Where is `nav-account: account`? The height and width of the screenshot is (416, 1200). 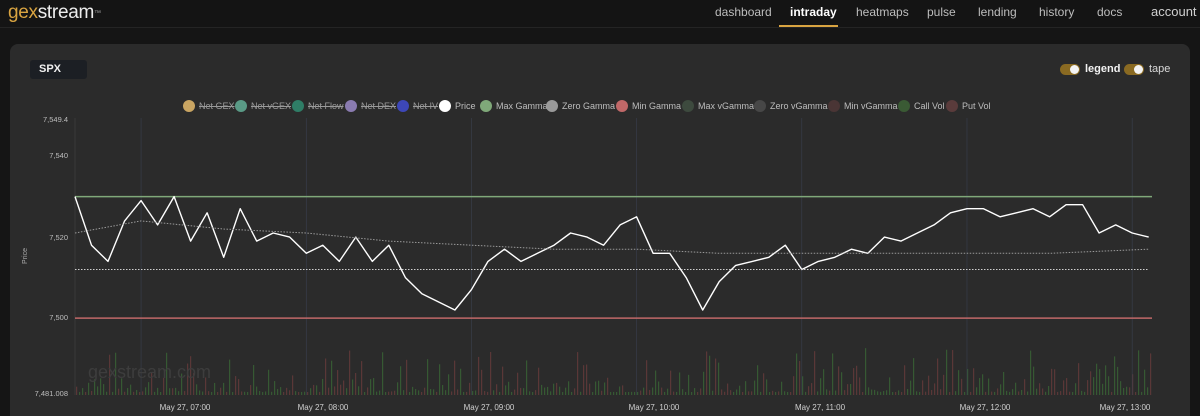
nav-account: account is located at coordinates (1174, 11).